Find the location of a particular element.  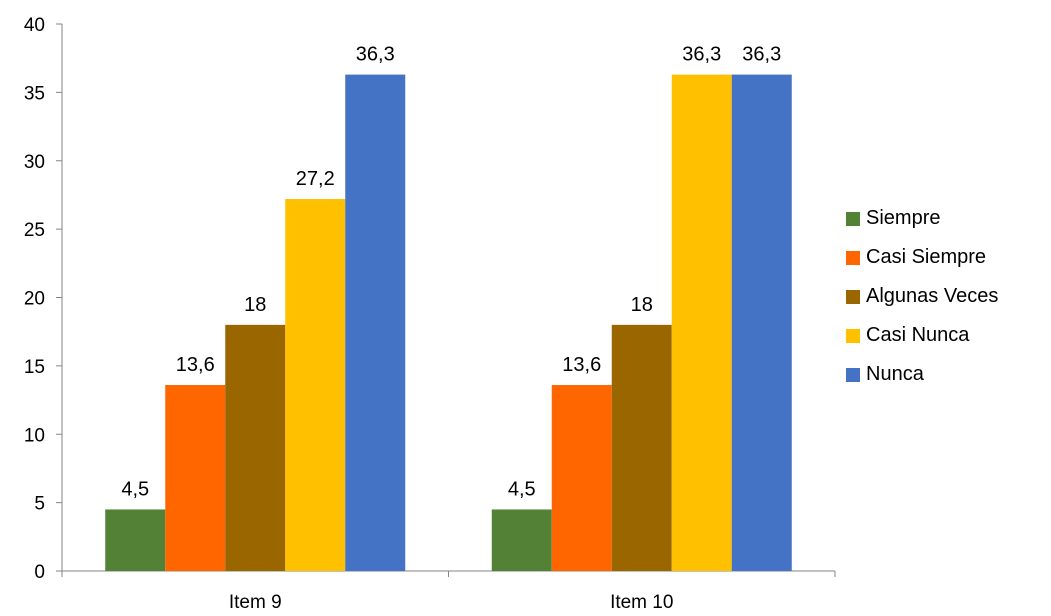

legend-label: Siempre is located at coordinates (903, 218).